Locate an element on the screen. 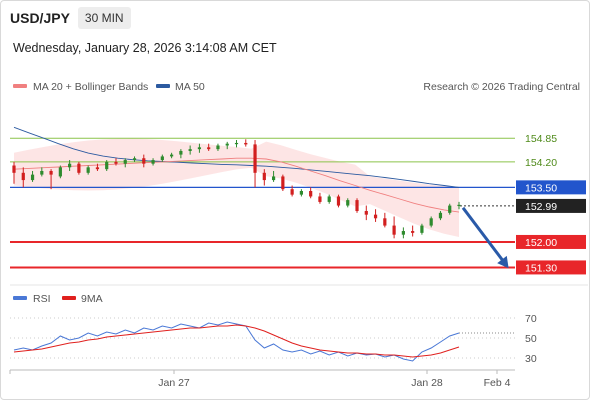 The height and width of the screenshot is (400, 590). ma50-legend-swatch is located at coordinates (163, 86).